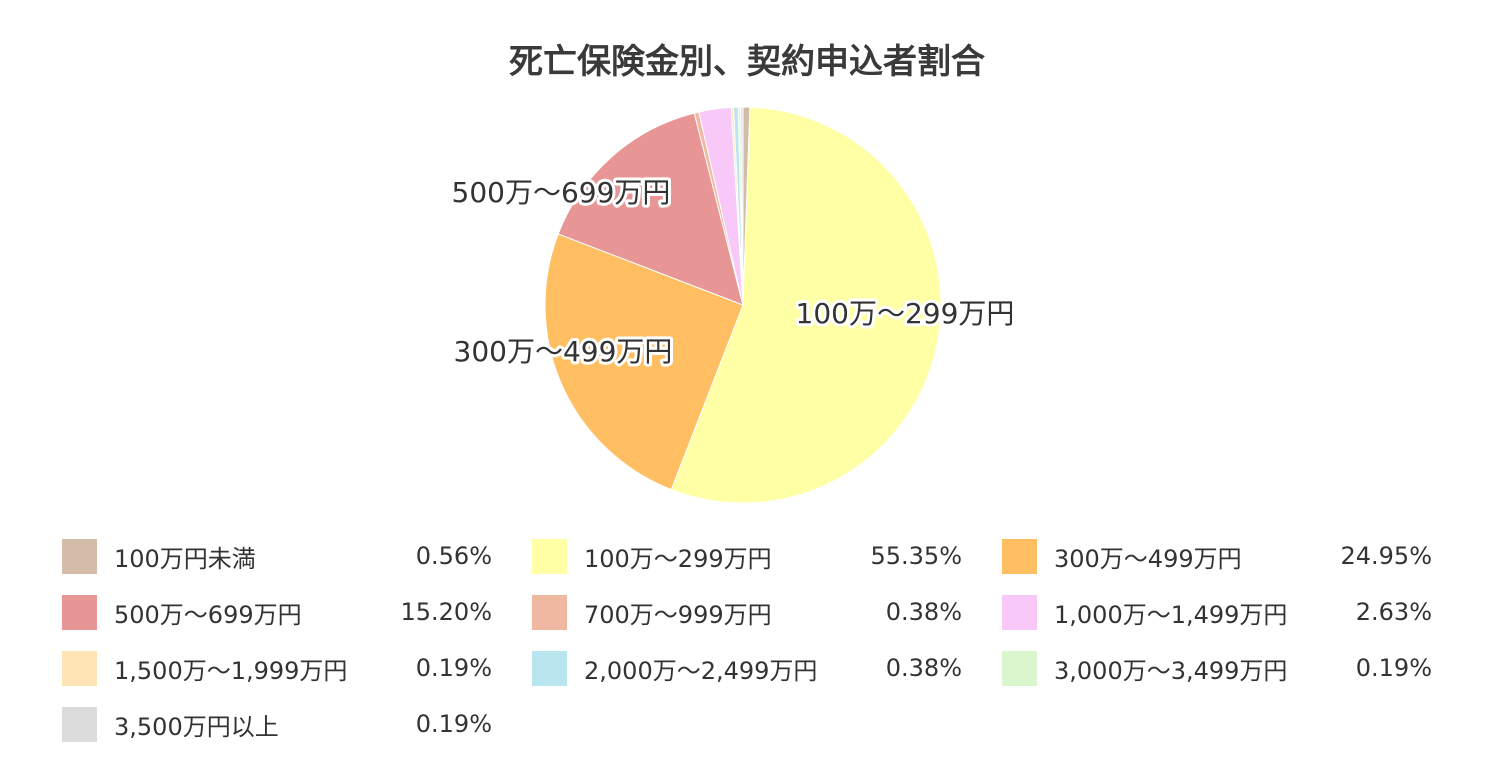  I want to click on pie-slice-label-1: 100万～299万円, so click(905, 313).